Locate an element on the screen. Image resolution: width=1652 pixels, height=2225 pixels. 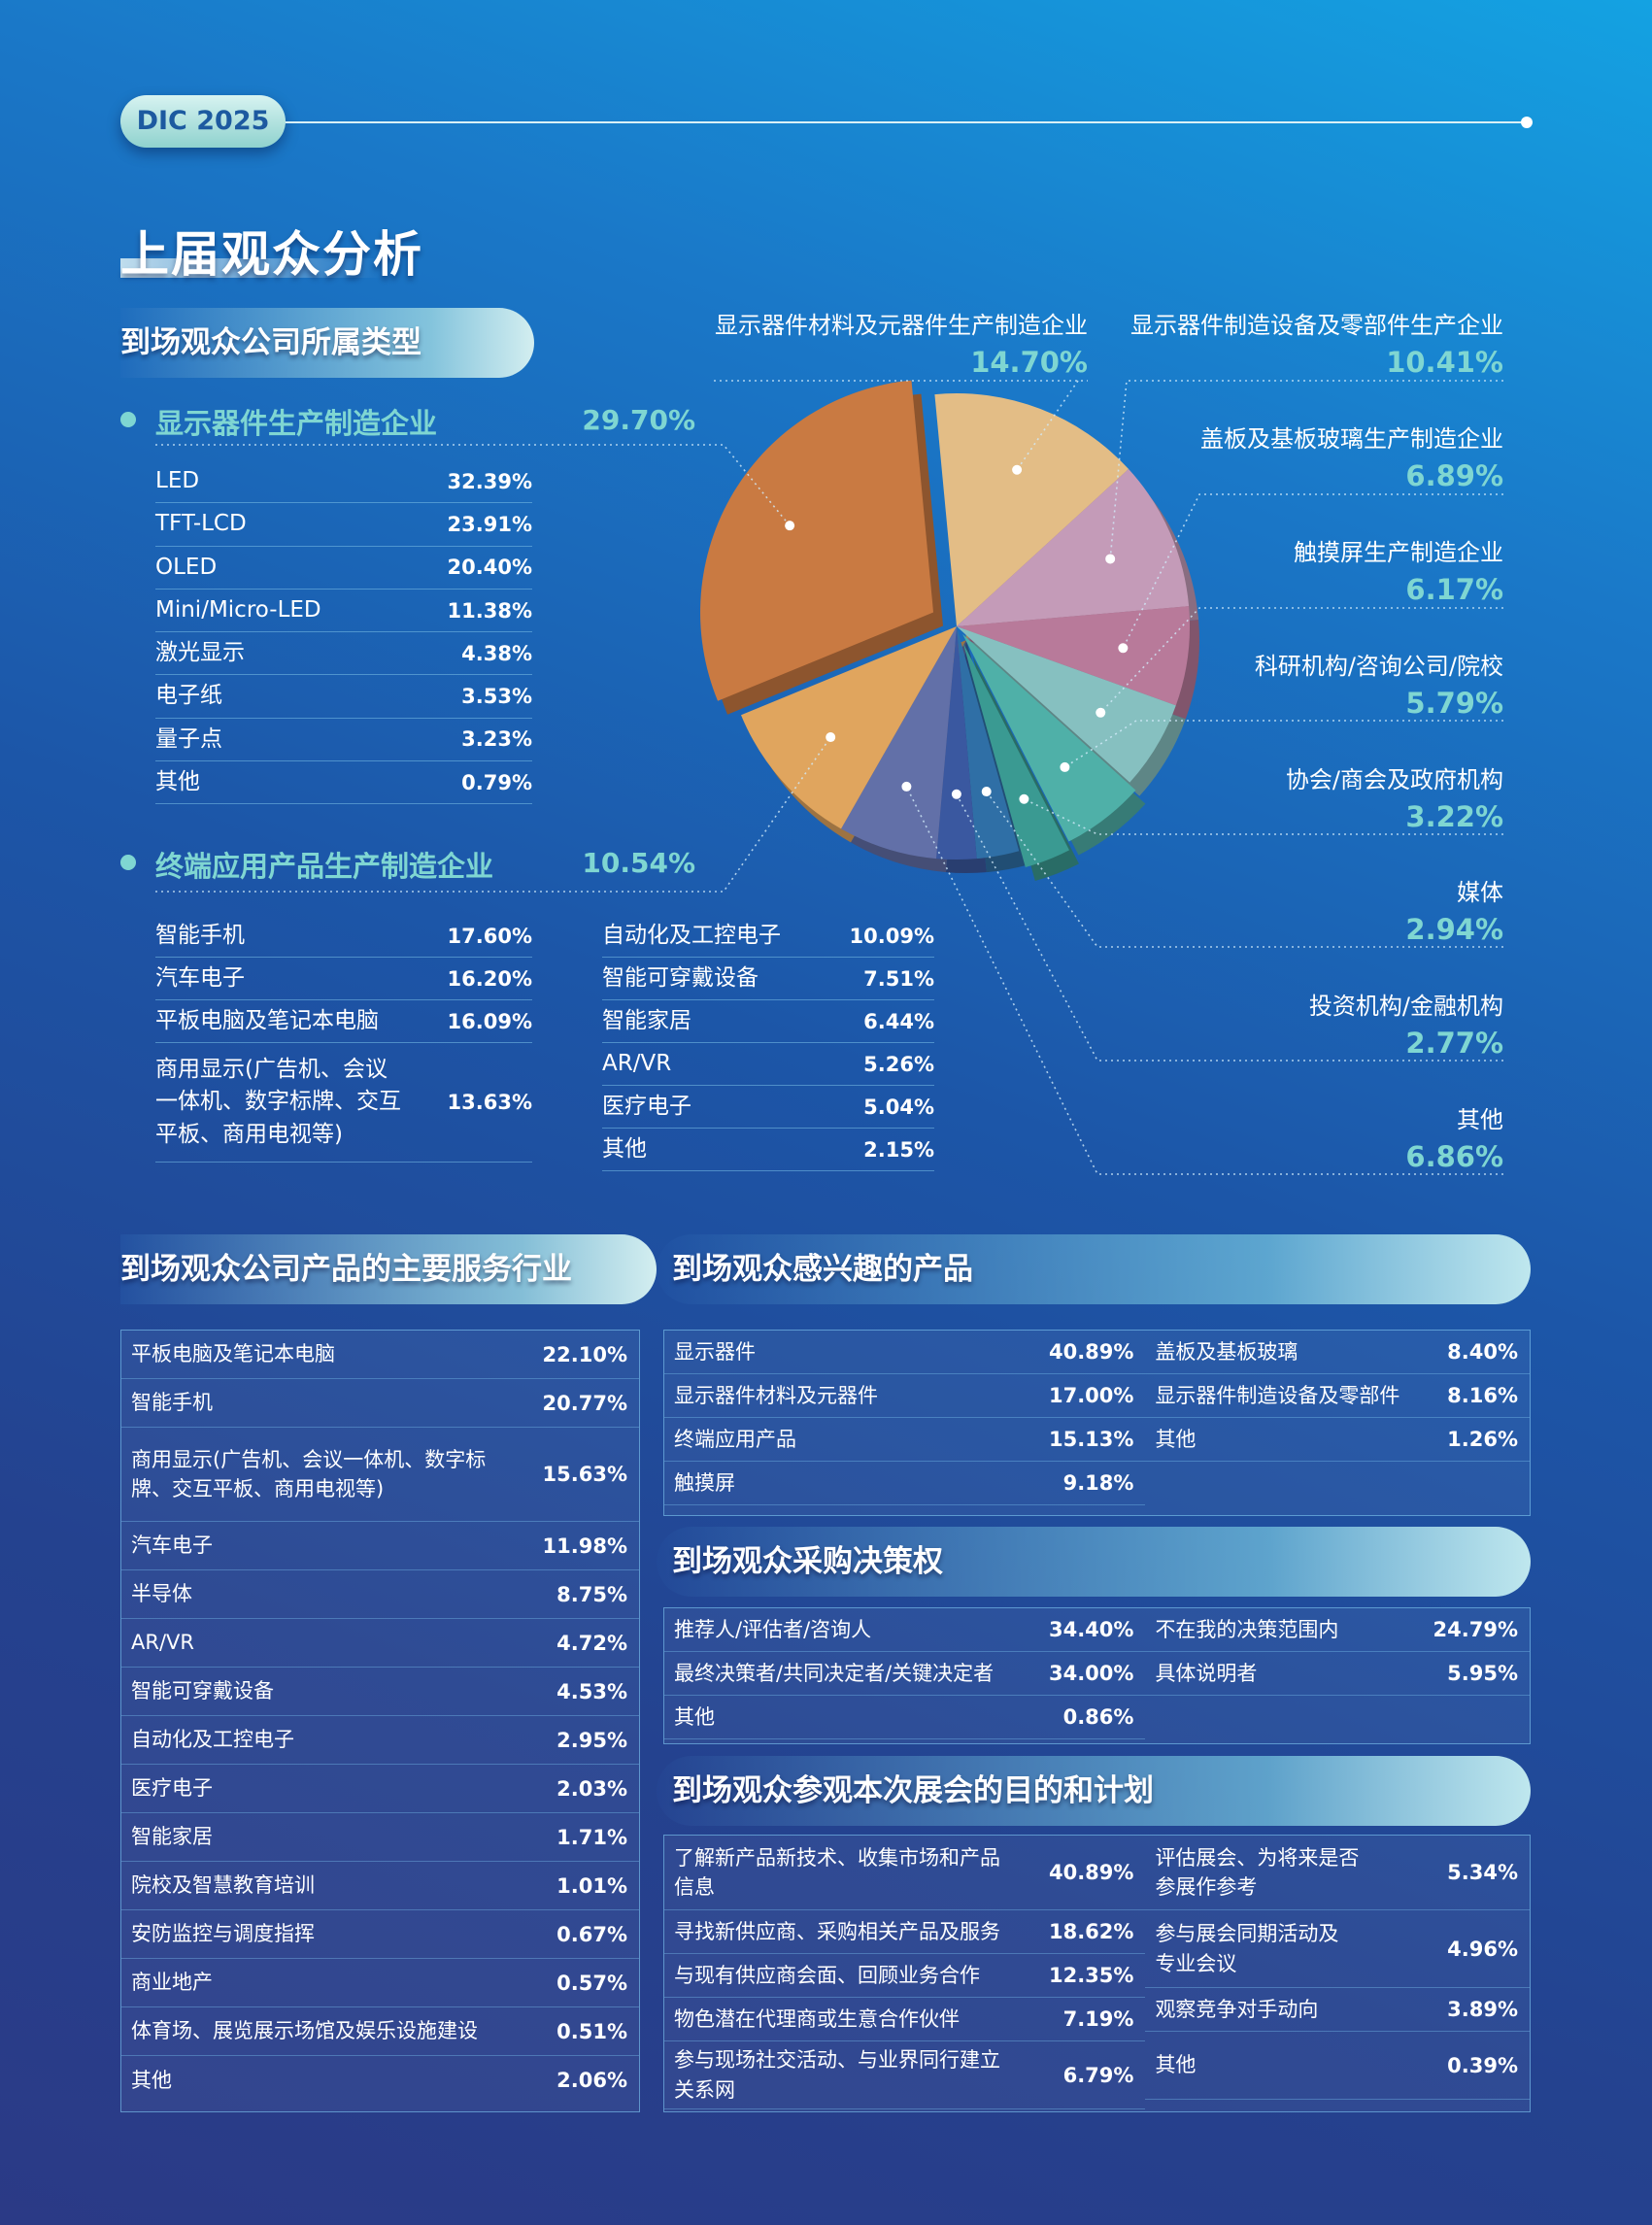
row-value: 15.13% is located at coordinates (1091, 1439).